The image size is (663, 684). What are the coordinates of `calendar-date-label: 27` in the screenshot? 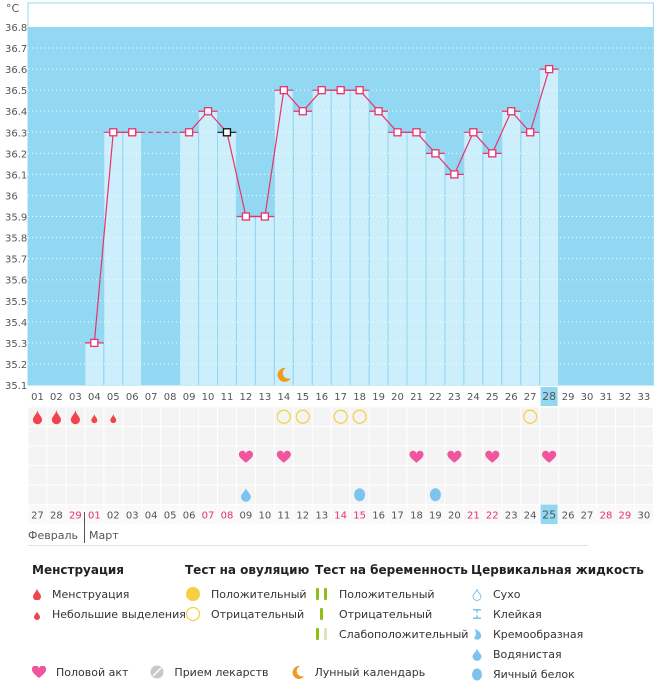 It's located at (587, 515).